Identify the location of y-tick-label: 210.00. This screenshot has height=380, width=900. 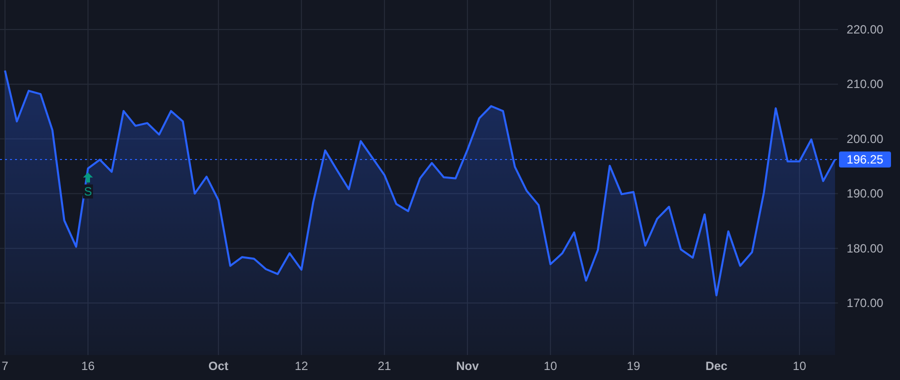
(865, 84).